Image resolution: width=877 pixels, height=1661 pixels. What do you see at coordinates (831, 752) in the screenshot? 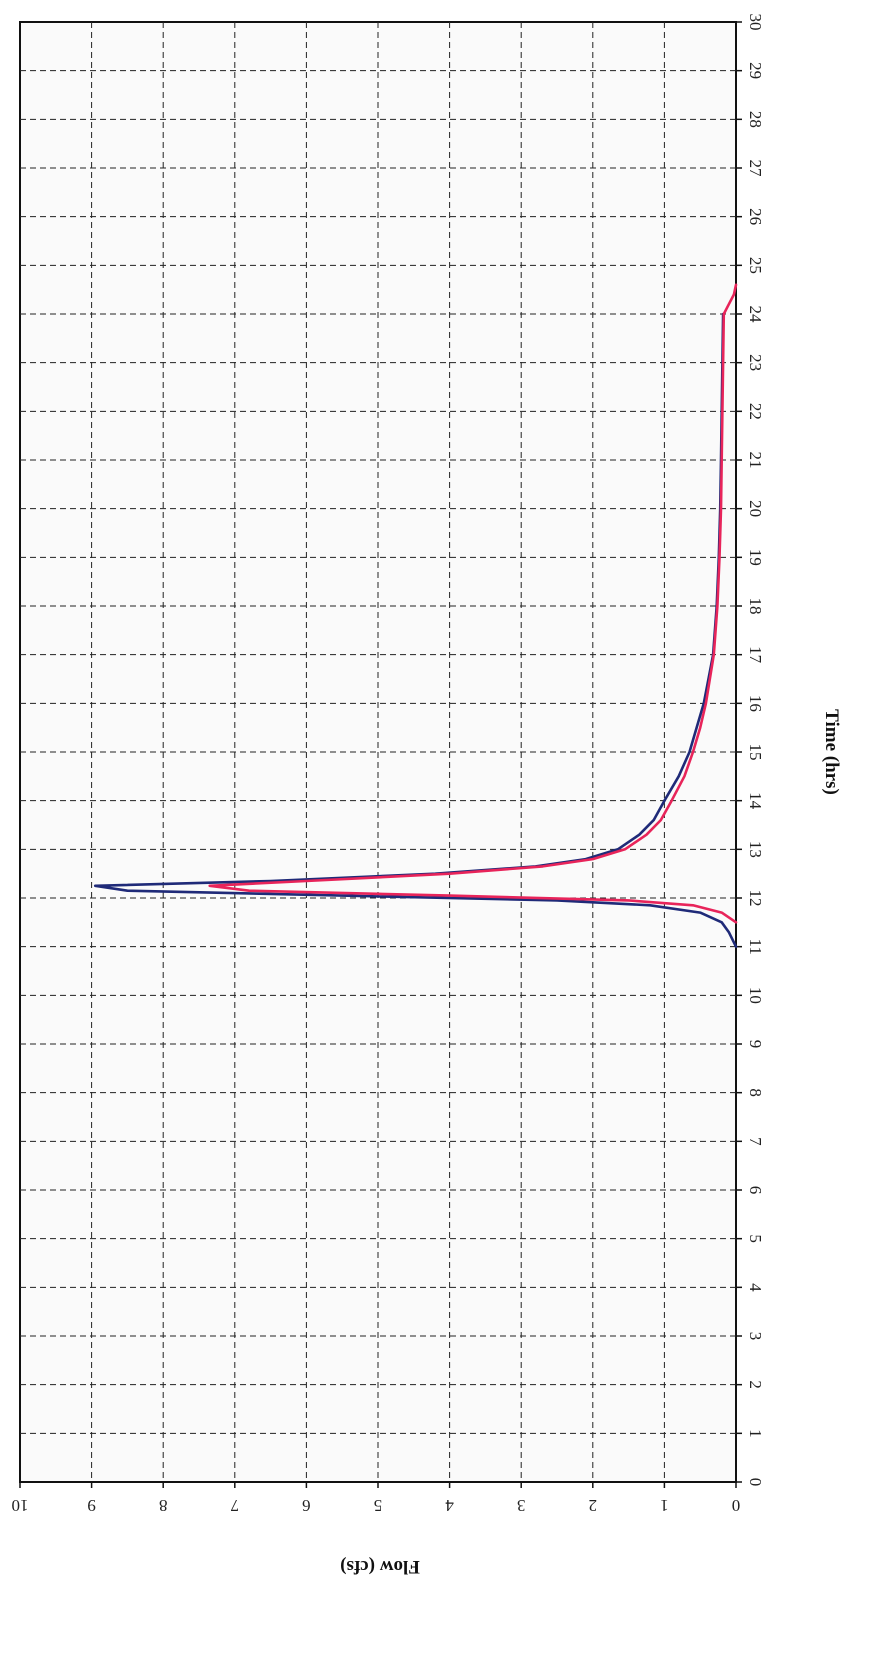
I see `x-axis-title: Time (hrs)` at bounding box center [831, 752].